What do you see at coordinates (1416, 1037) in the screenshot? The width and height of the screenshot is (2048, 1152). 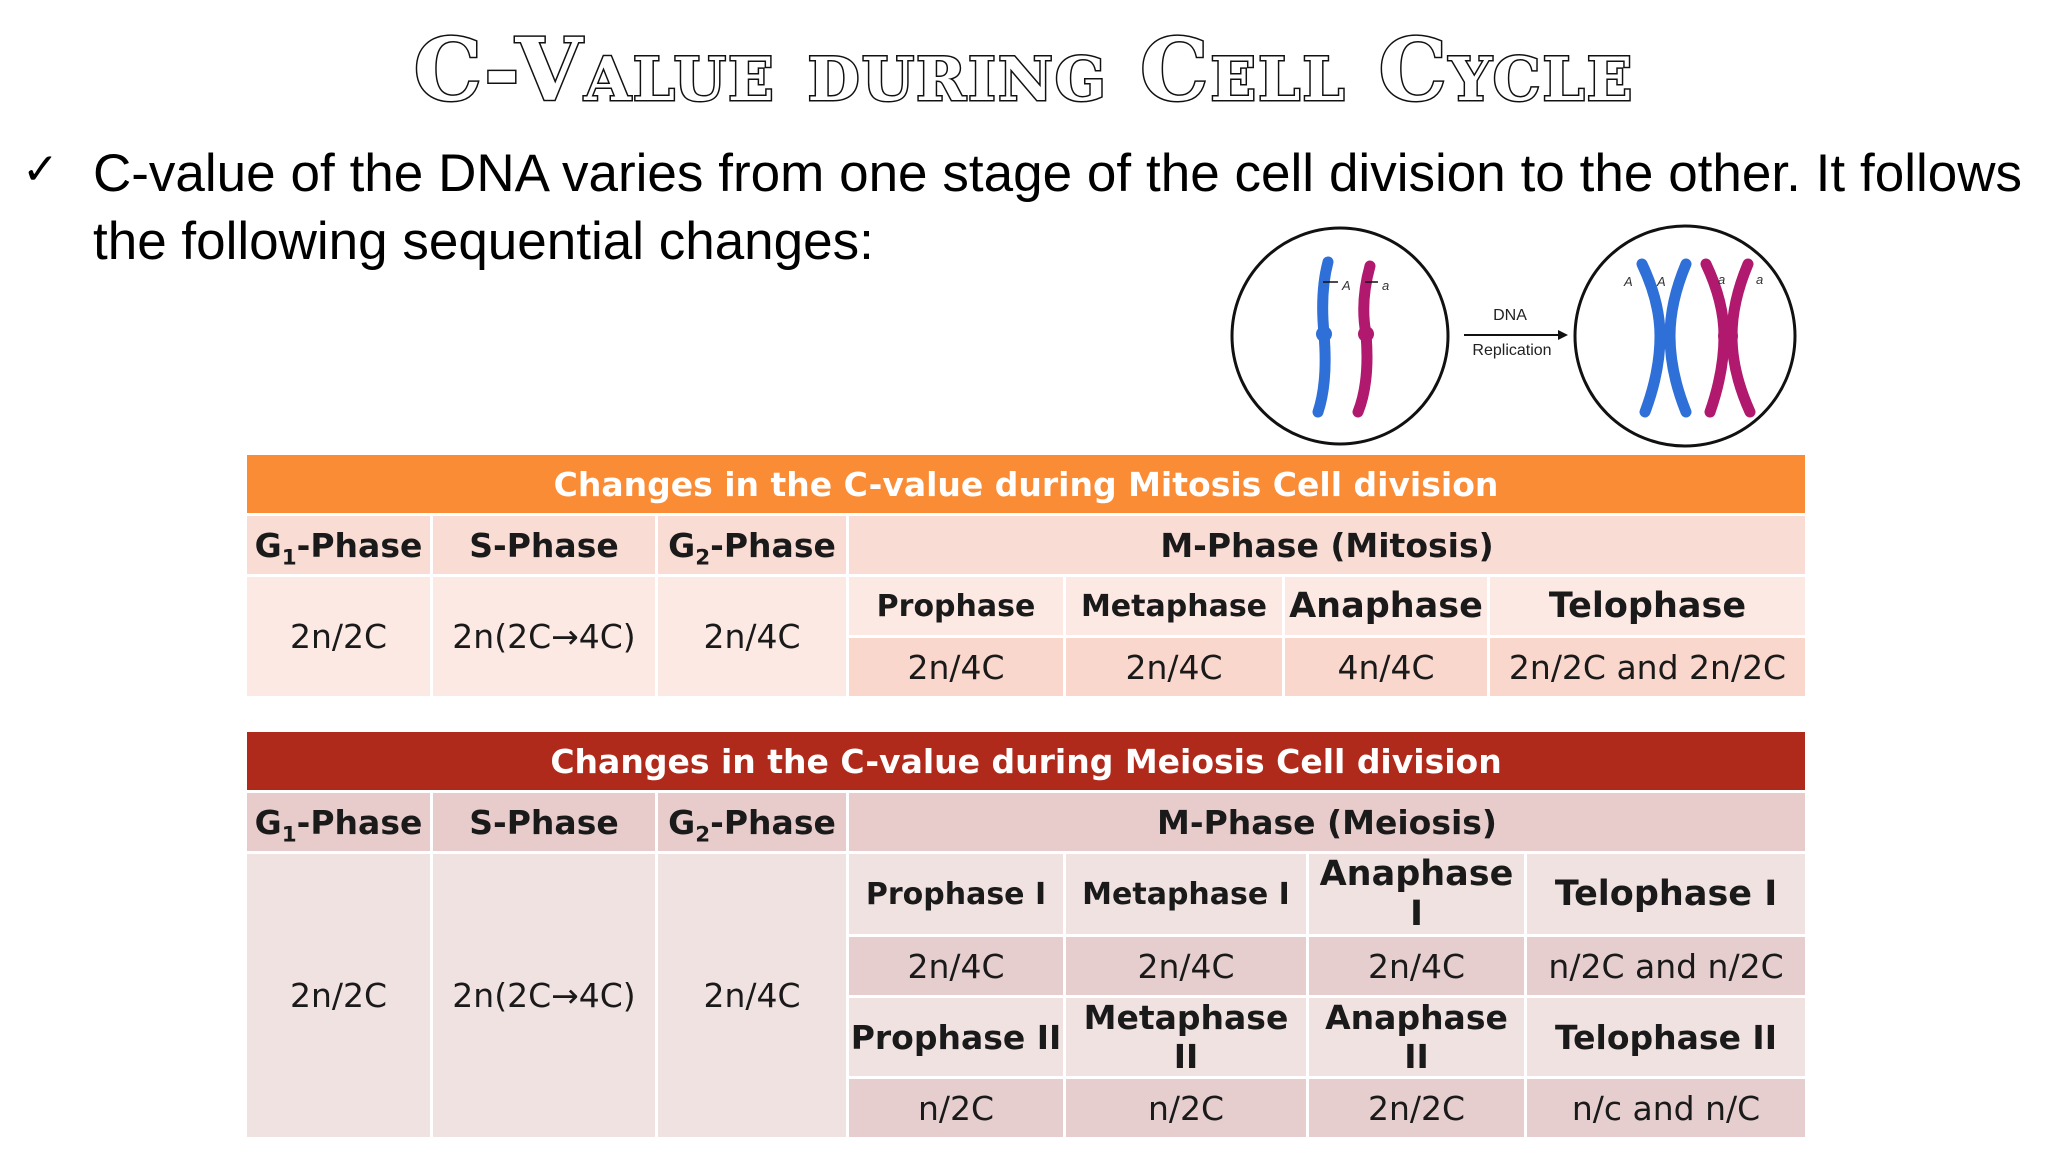 I see `stage-name: Anaphase II` at bounding box center [1416, 1037].